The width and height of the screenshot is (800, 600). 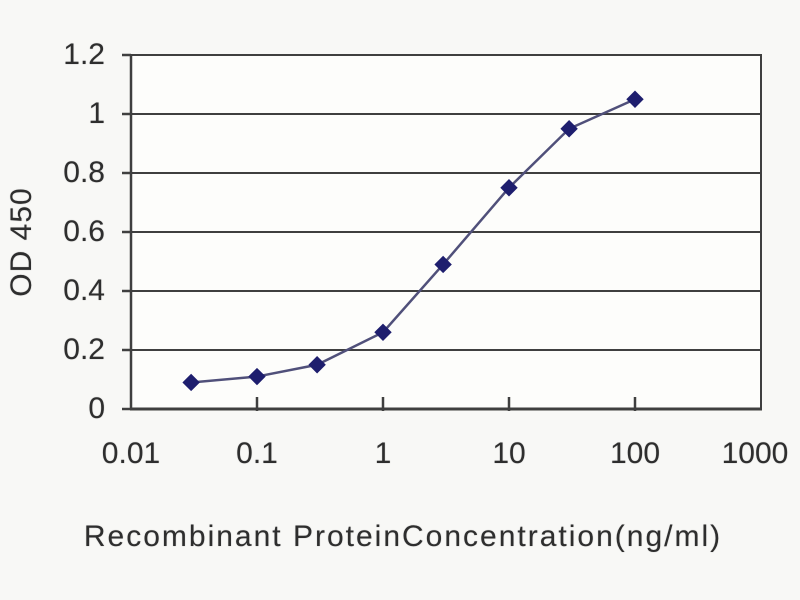 What do you see at coordinates (403, 536) in the screenshot?
I see `x-axis-title: Recombinant ProteinConcentration(ng/ml)` at bounding box center [403, 536].